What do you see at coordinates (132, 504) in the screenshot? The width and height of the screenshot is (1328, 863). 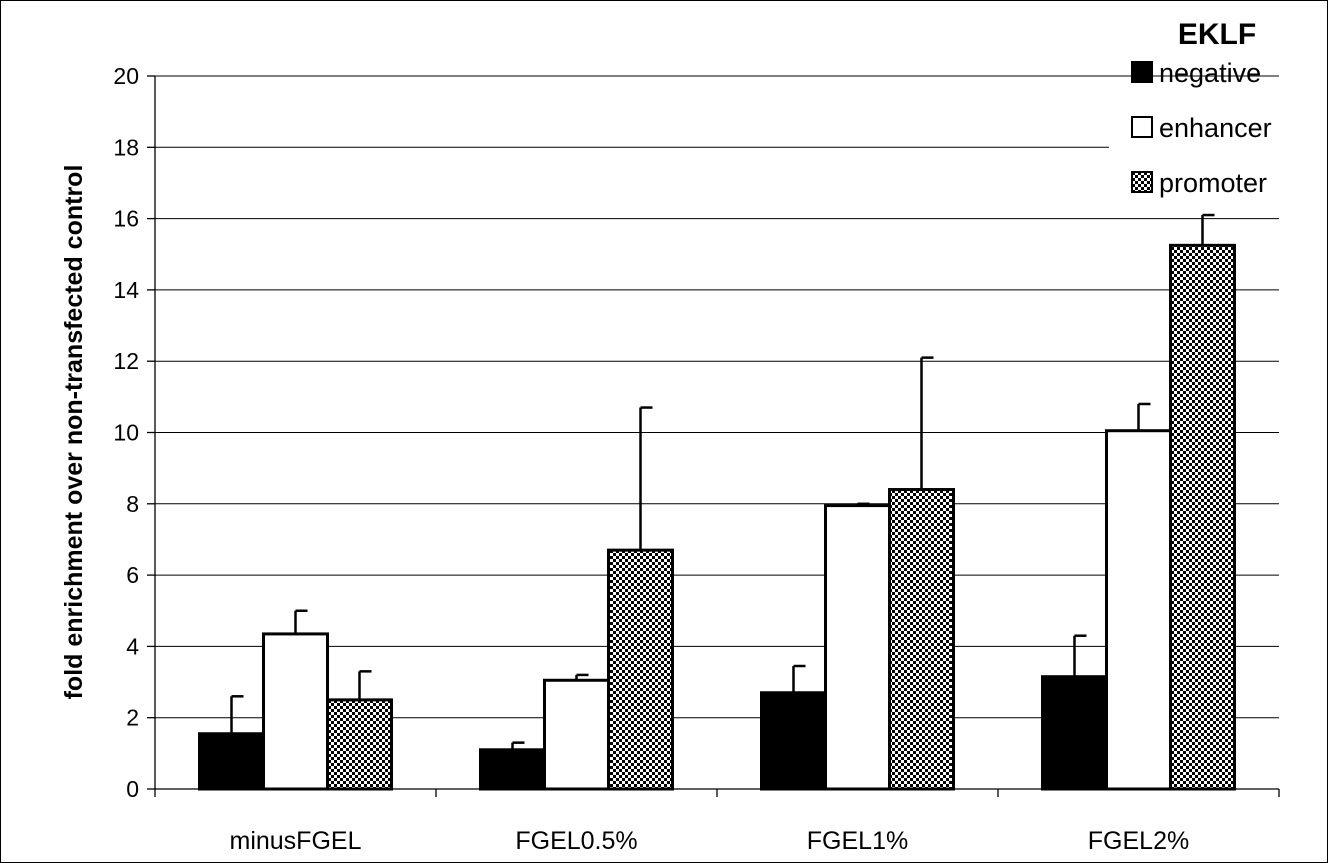 I see `y-tick-label: 8` at bounding box center [132, 504].